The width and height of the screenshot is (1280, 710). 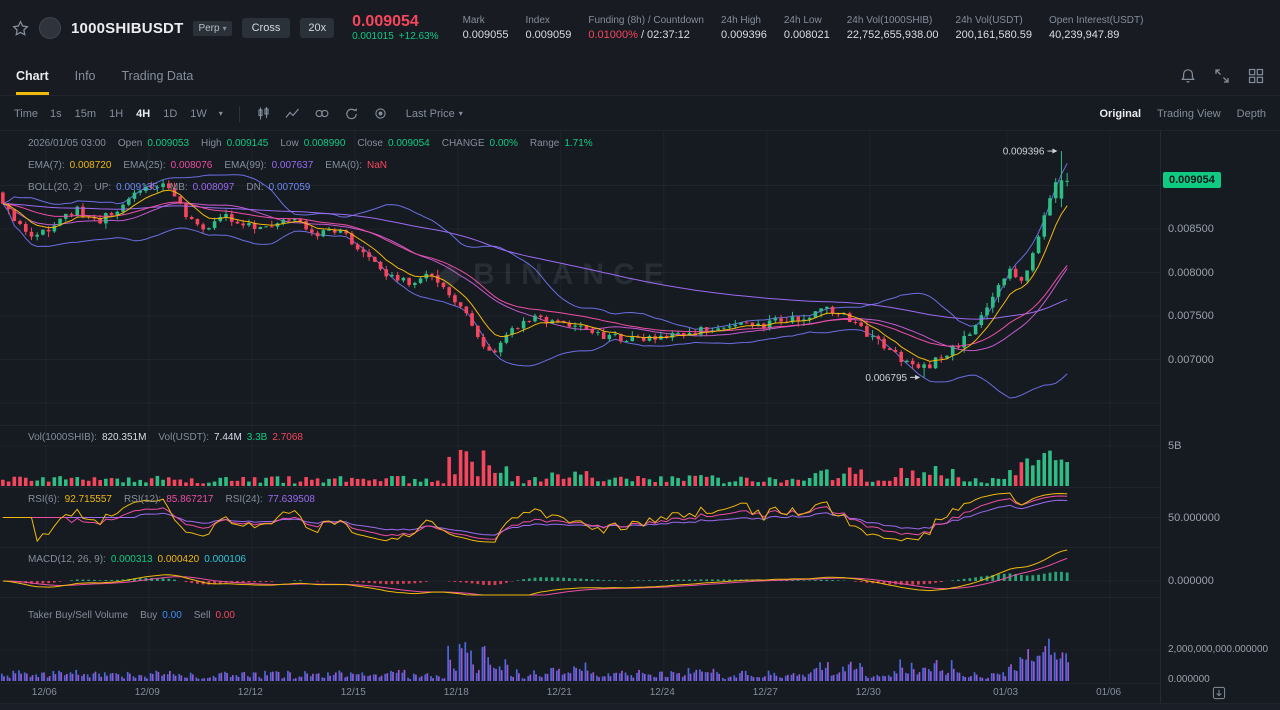 What do you see at coordinates (535, 517) in the screenshot?
I see `rsi24-line` at bounding box center [535, 517].